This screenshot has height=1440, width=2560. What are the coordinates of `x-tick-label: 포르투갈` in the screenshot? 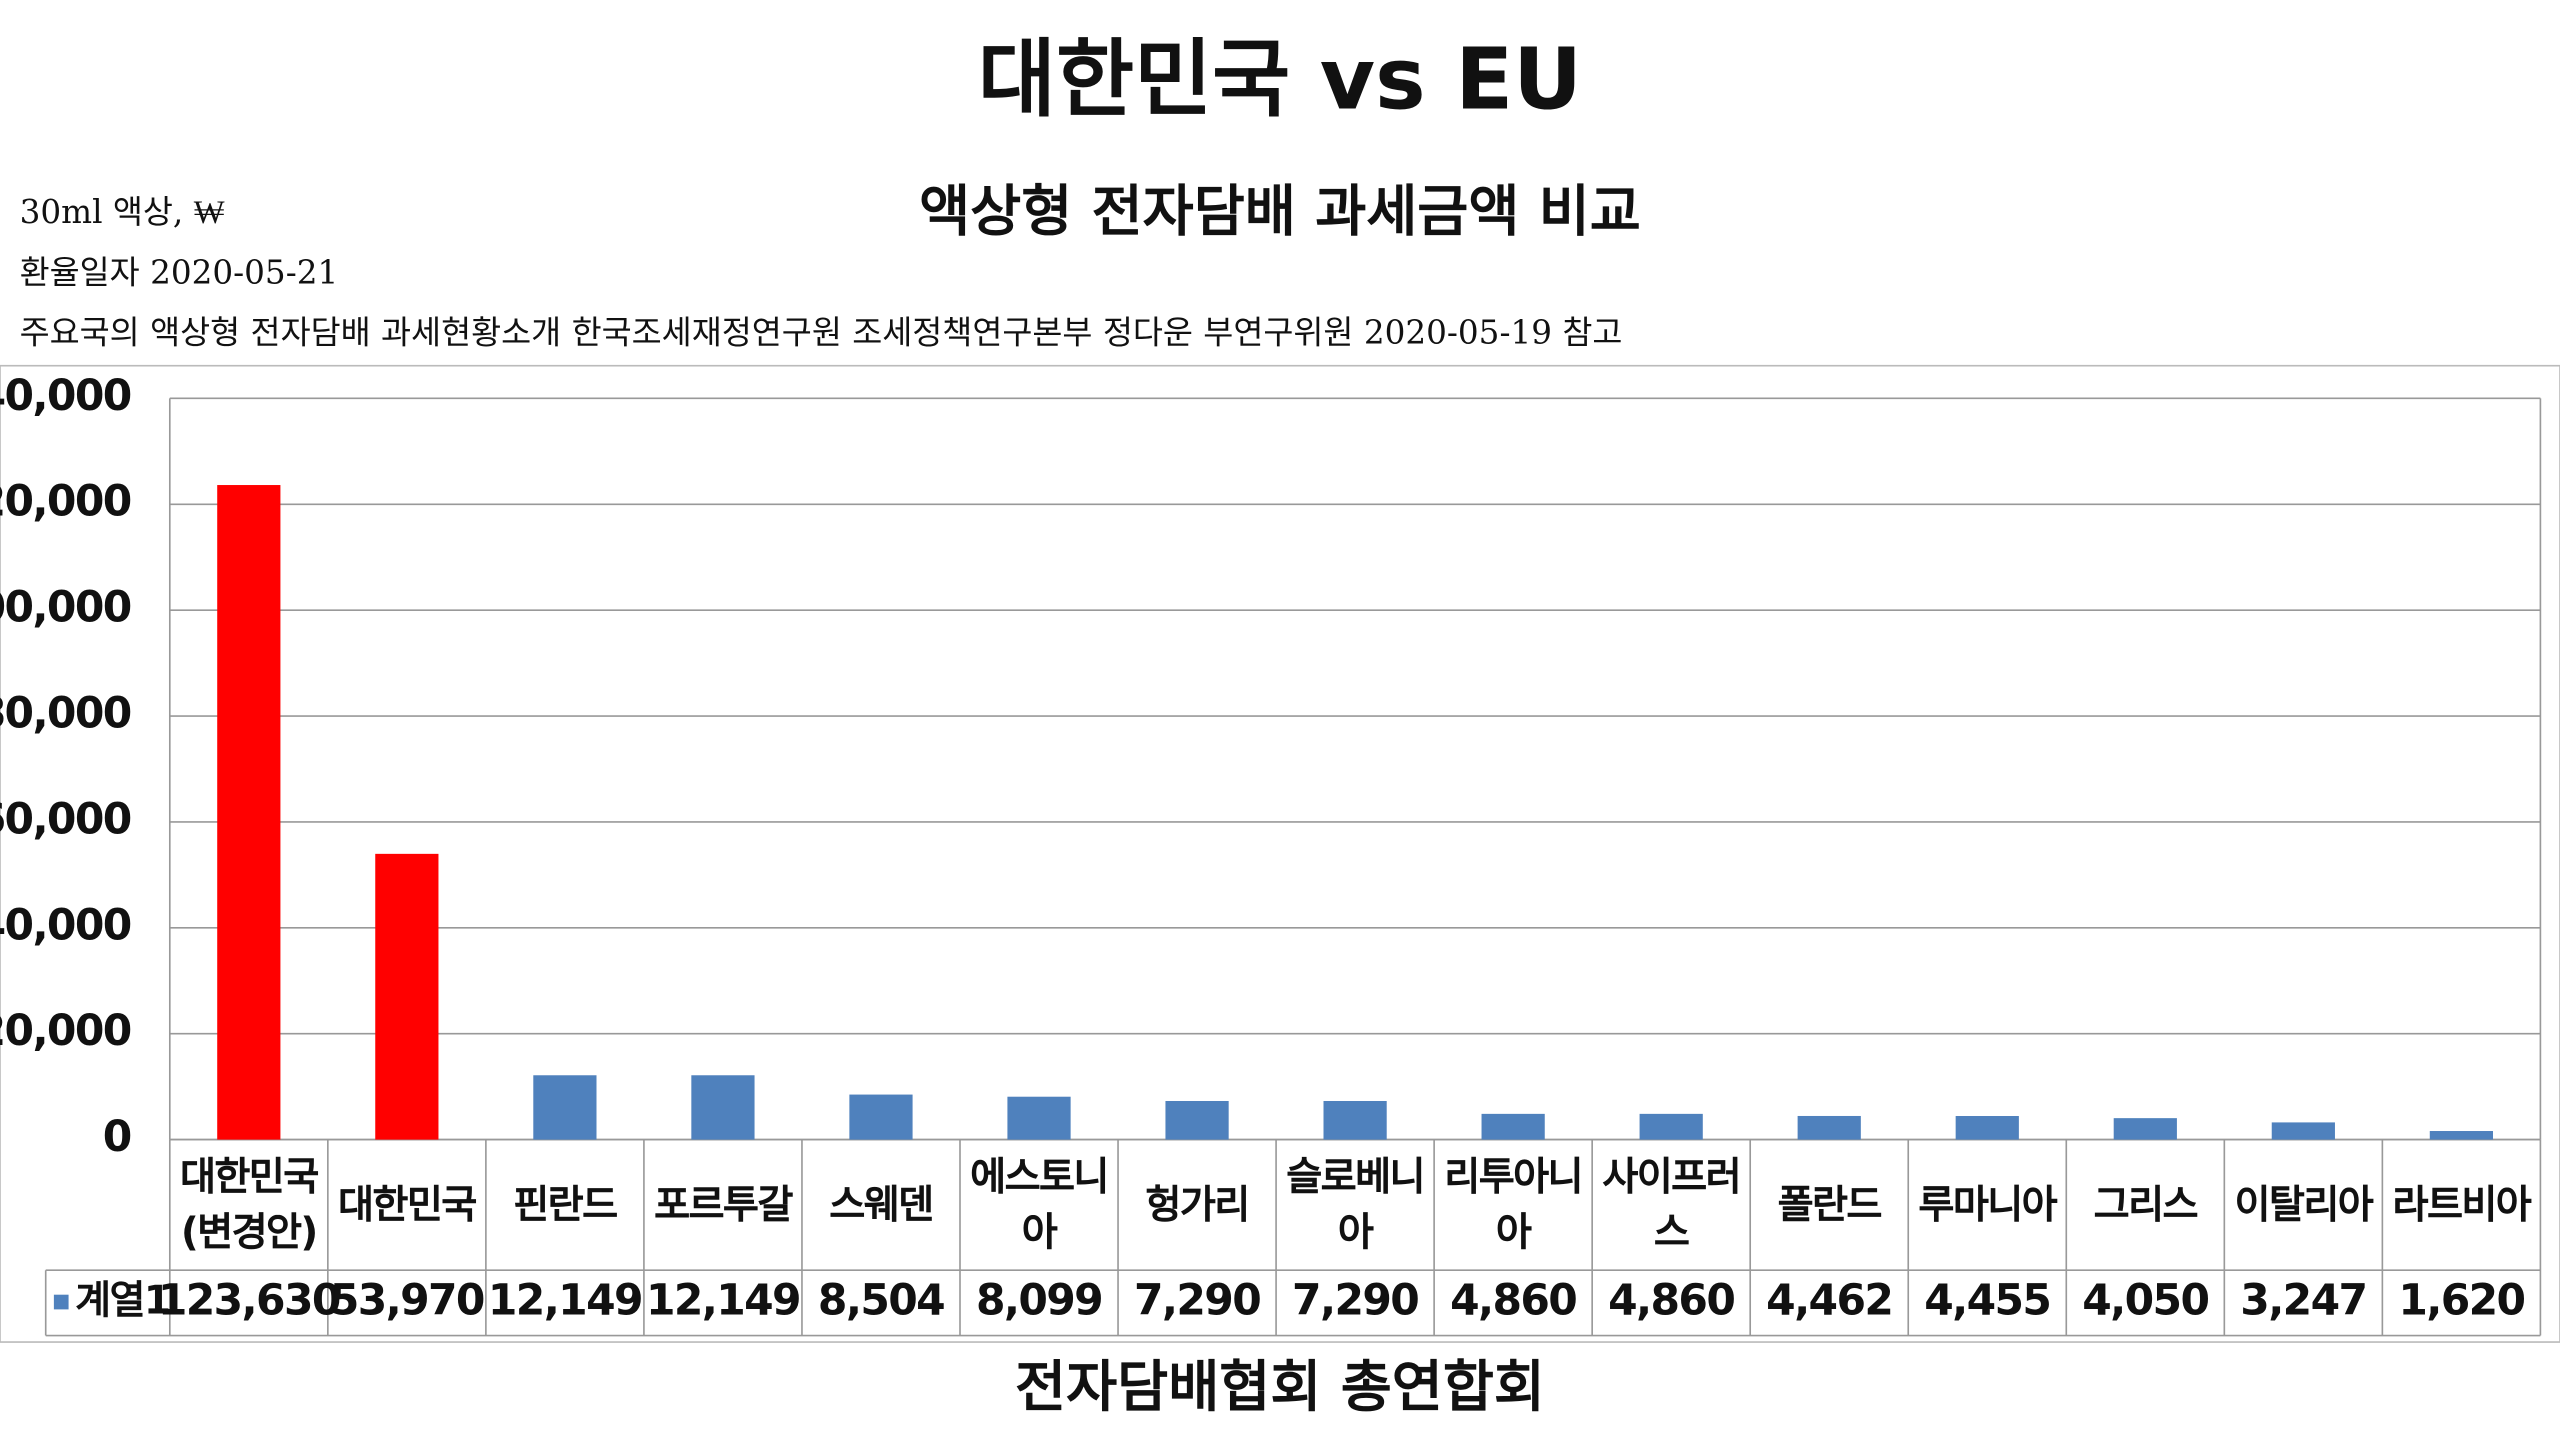 It's located at (723, 1205).